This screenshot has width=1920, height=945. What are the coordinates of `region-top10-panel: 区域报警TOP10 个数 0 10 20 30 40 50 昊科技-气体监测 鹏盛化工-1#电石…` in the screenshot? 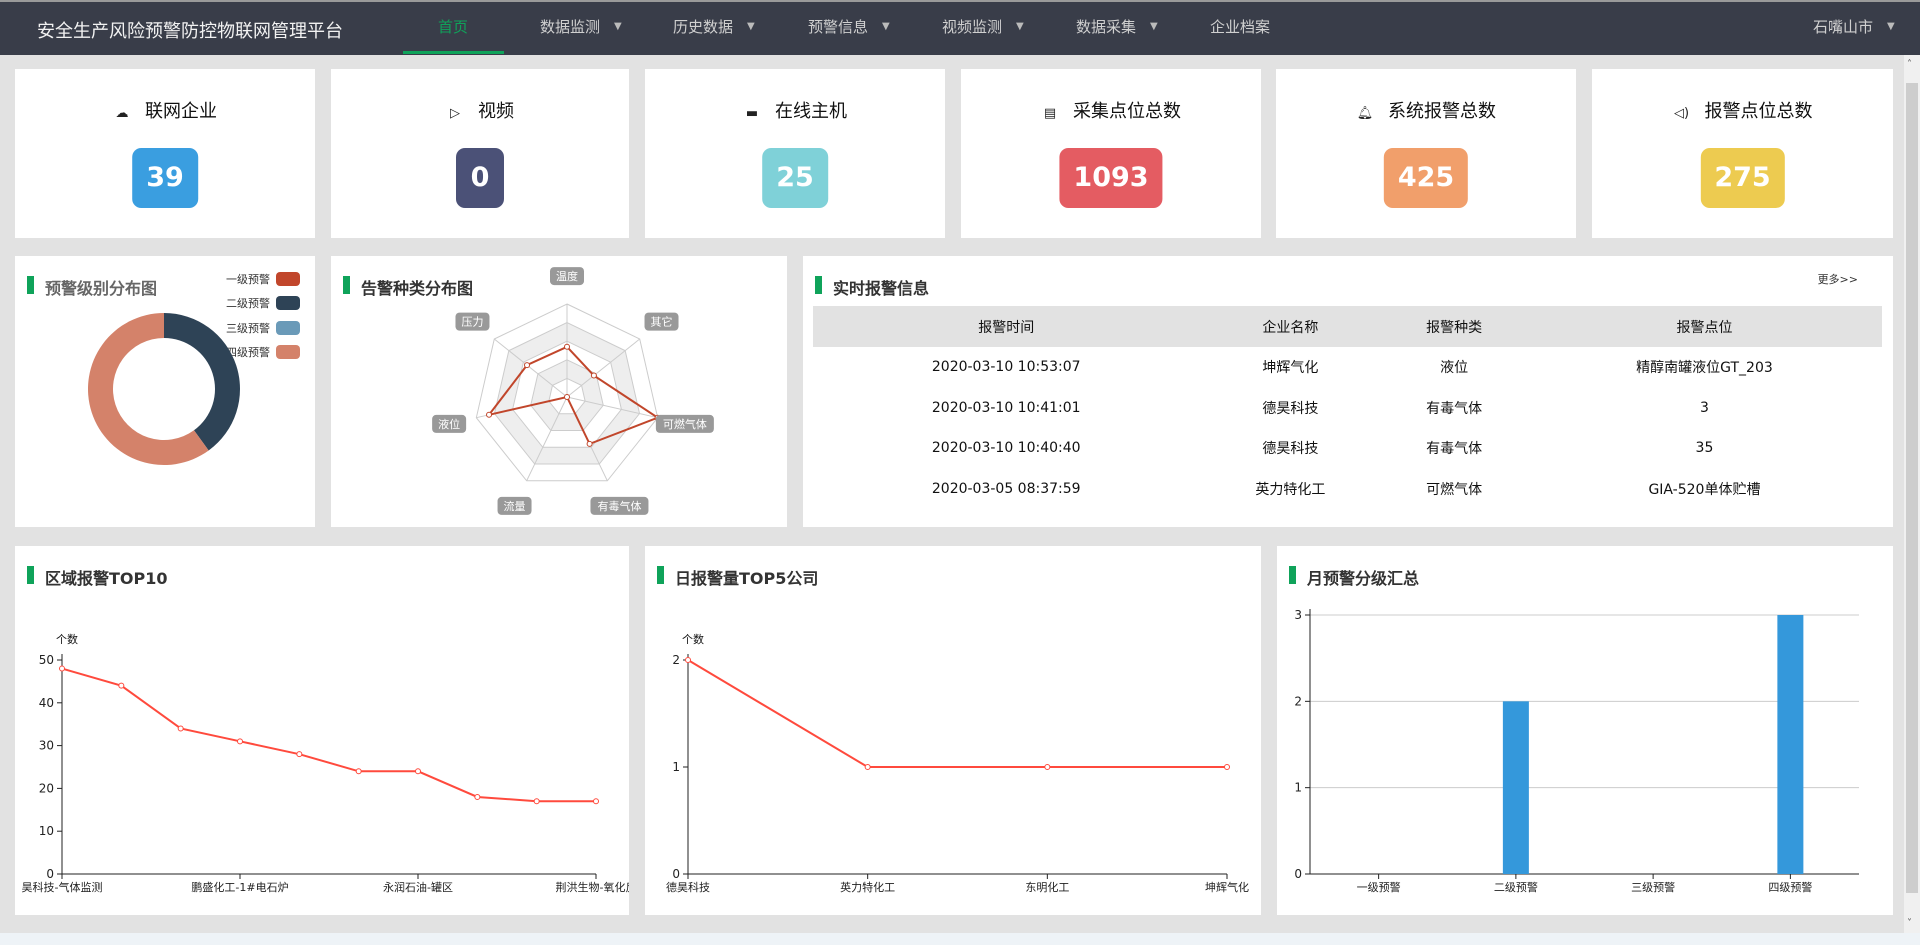 It's located at (322, 730).